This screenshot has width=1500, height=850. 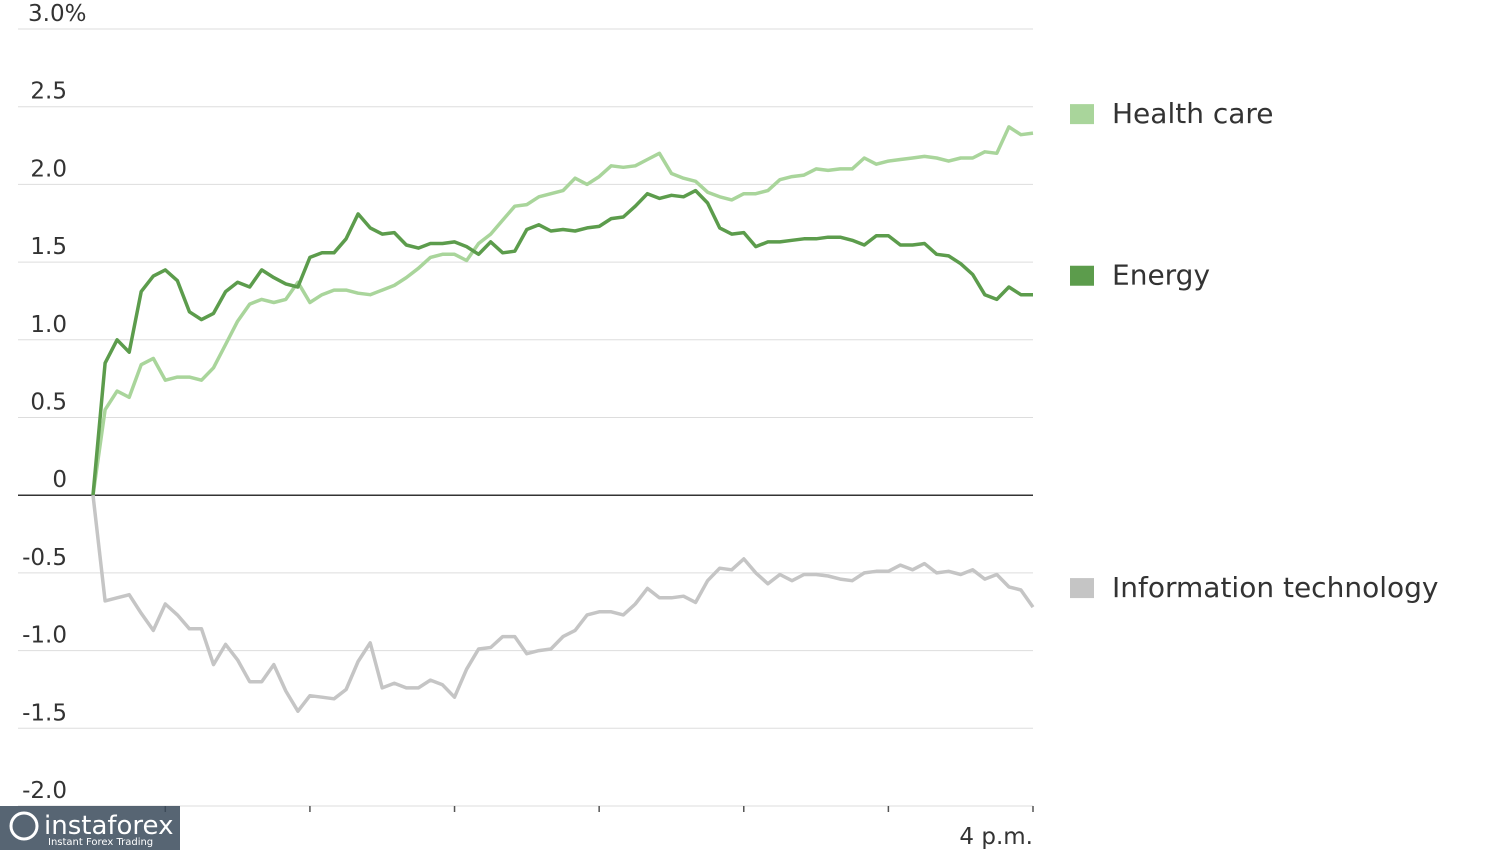 What do you see at coordinates (48, 403) in the screenshot?
I see `y-tick-label: 0.5` at bounding box center [48, 403].